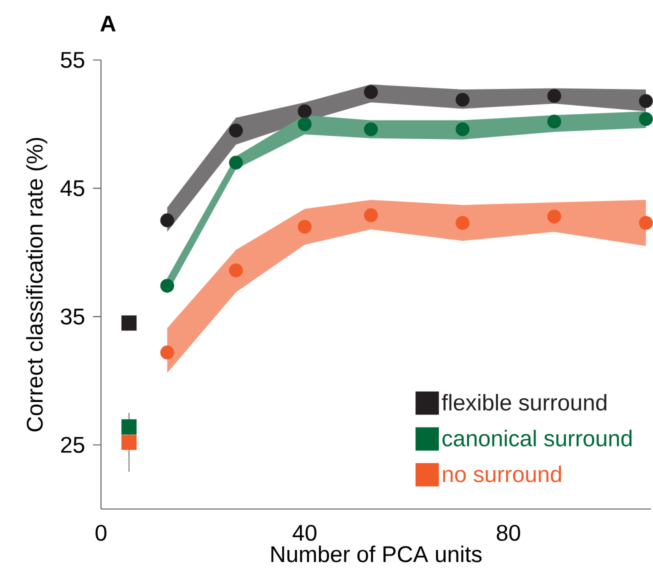 This screenshot has width=653, height=587. Describe the element at coordinates (502, 474) in the screenshot. I see `legend-label: no surround` at that location.